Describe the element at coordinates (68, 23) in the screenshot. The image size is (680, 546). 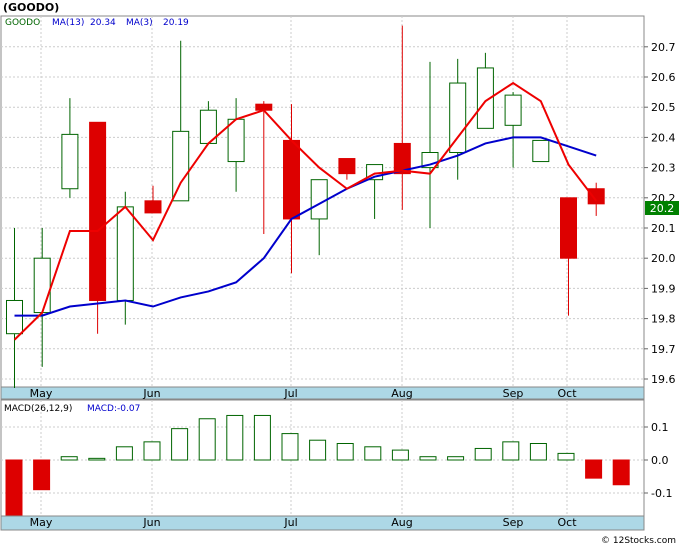
I see `legend-ma13-label: MA(13)` at that location.